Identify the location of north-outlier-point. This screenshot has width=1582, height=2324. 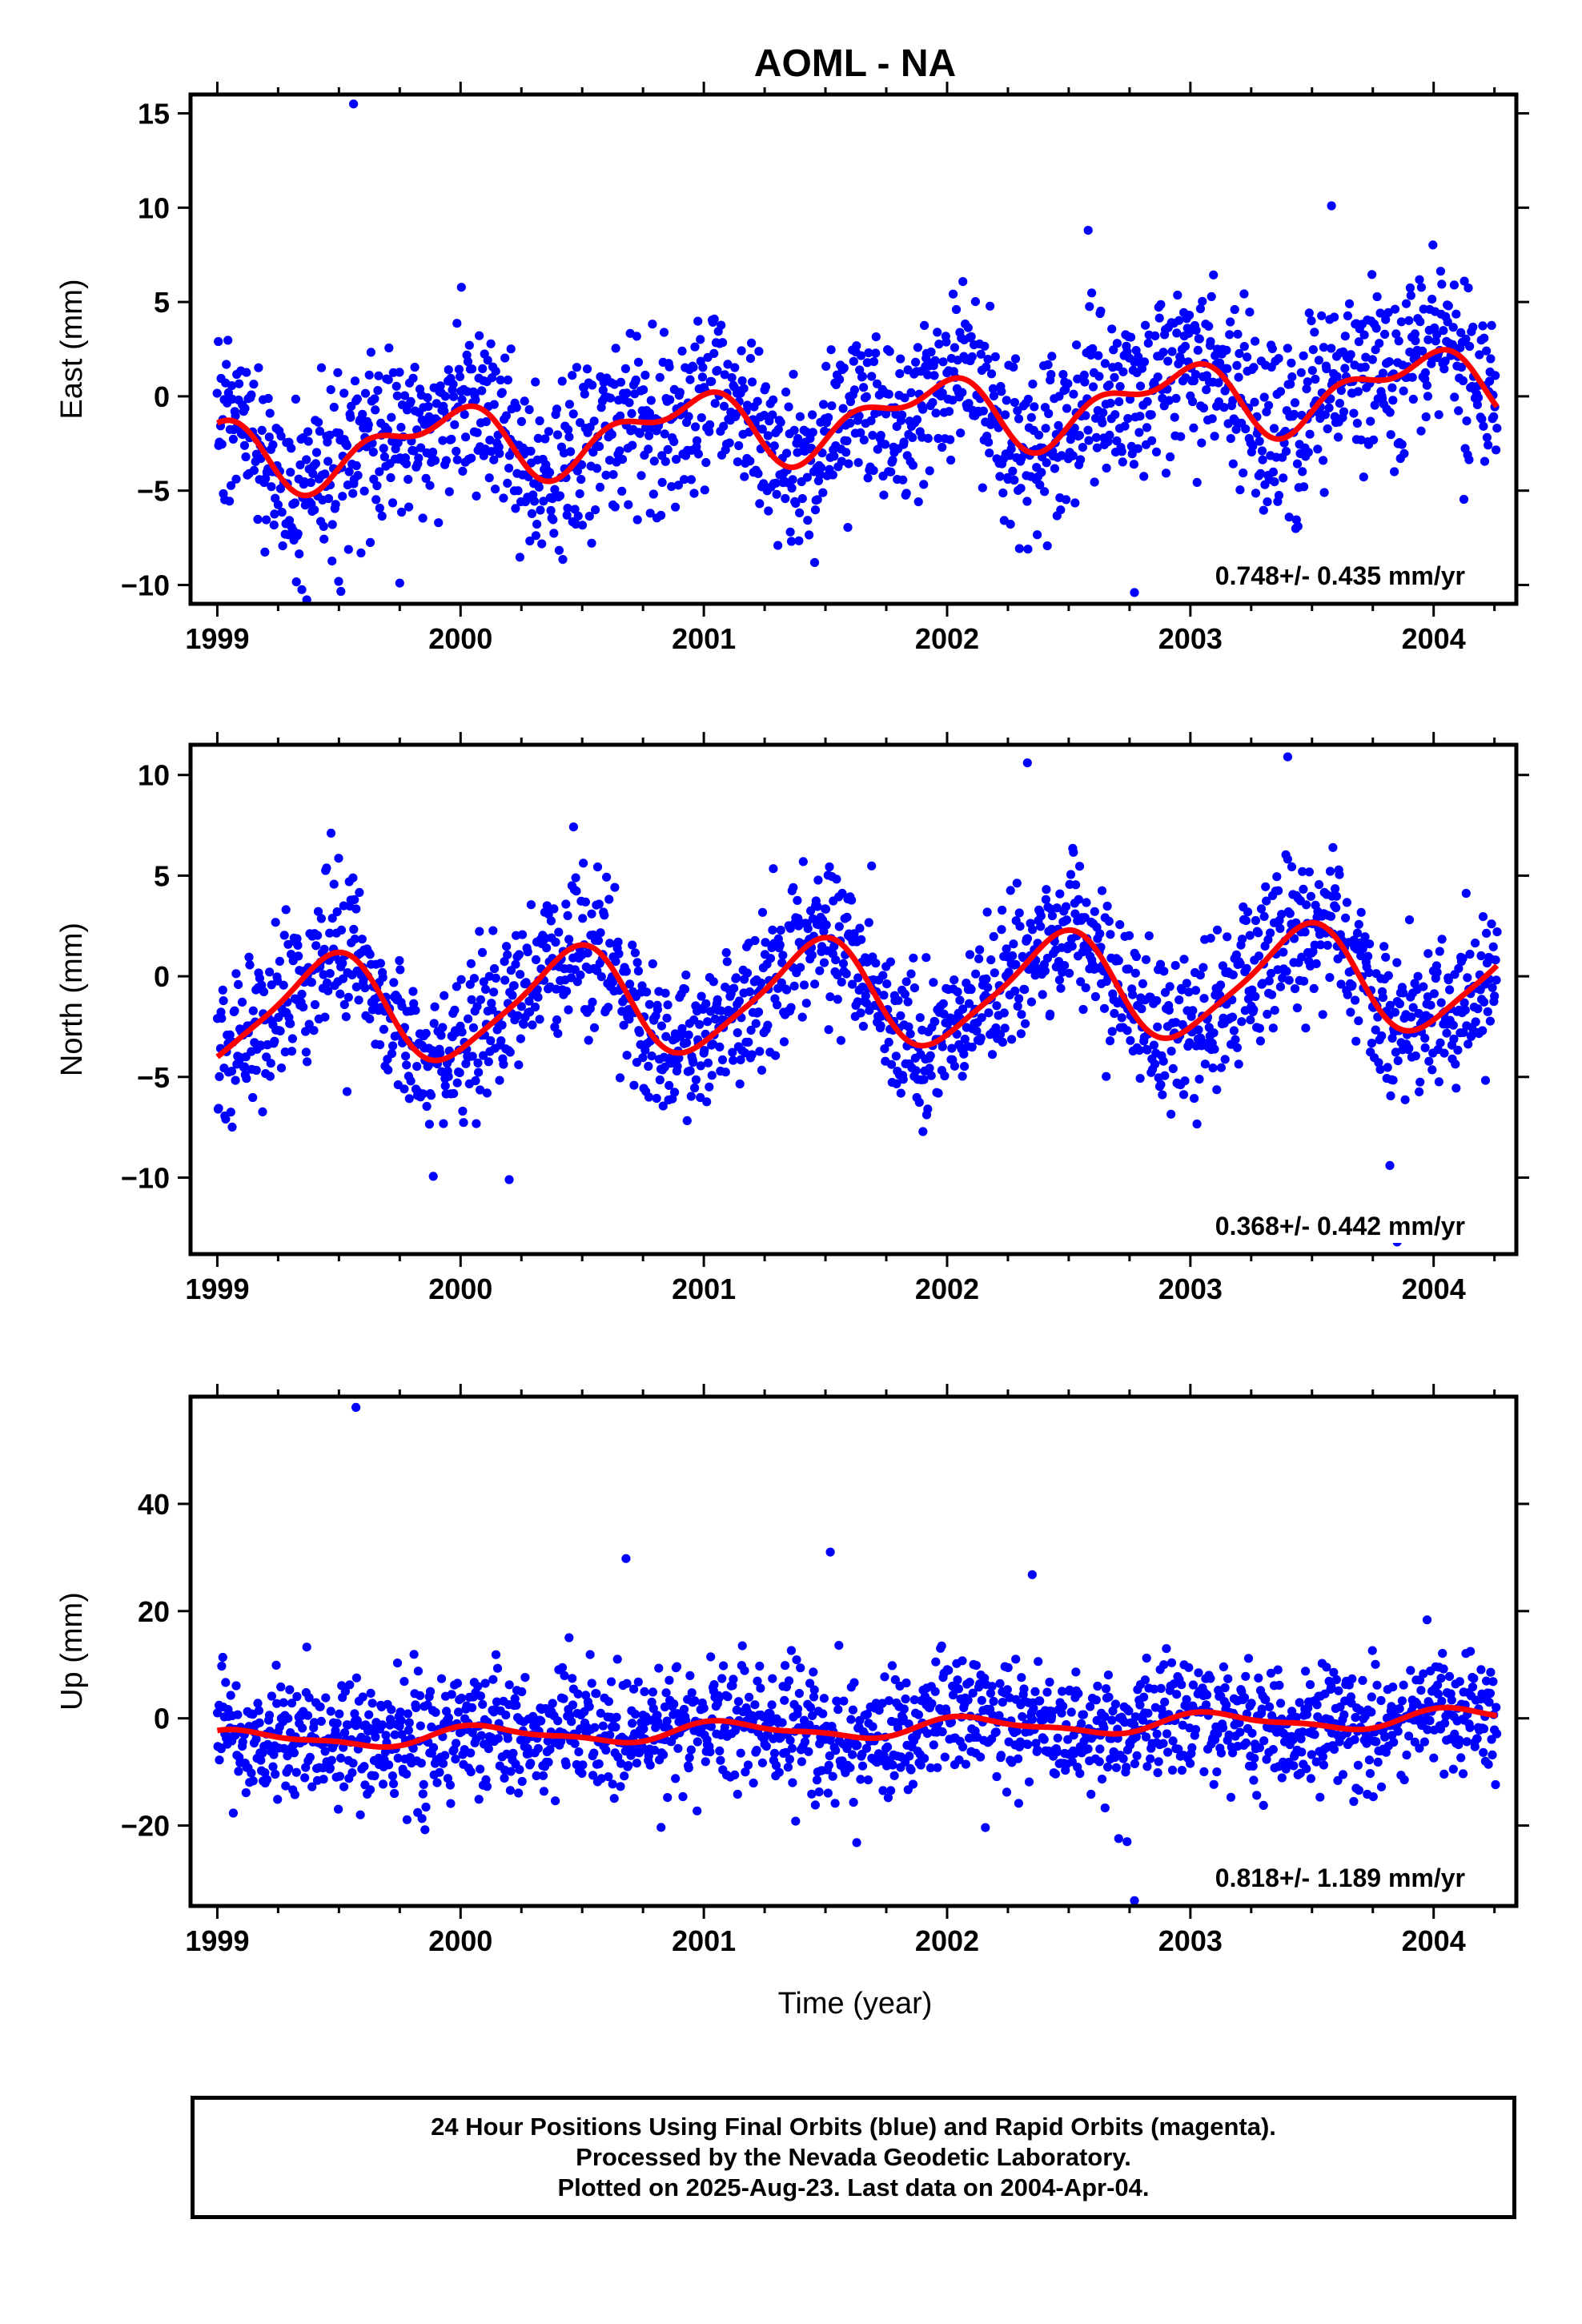
(509, 1179).